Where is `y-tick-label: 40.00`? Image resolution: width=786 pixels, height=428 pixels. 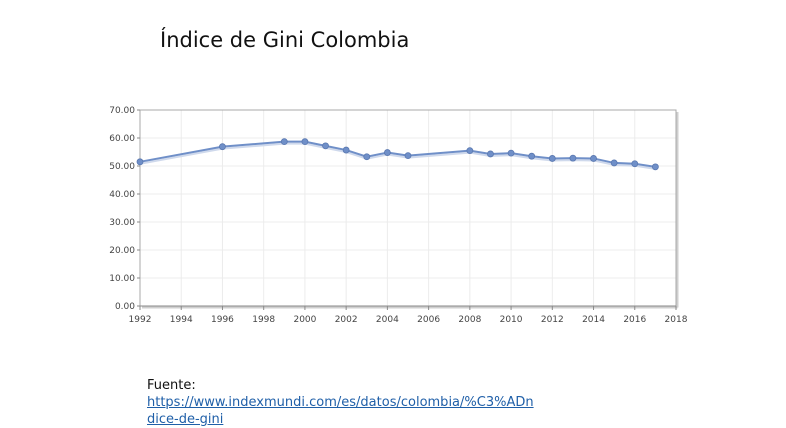 y-tick-label: 40.00 is located at coordinates (122, 195).